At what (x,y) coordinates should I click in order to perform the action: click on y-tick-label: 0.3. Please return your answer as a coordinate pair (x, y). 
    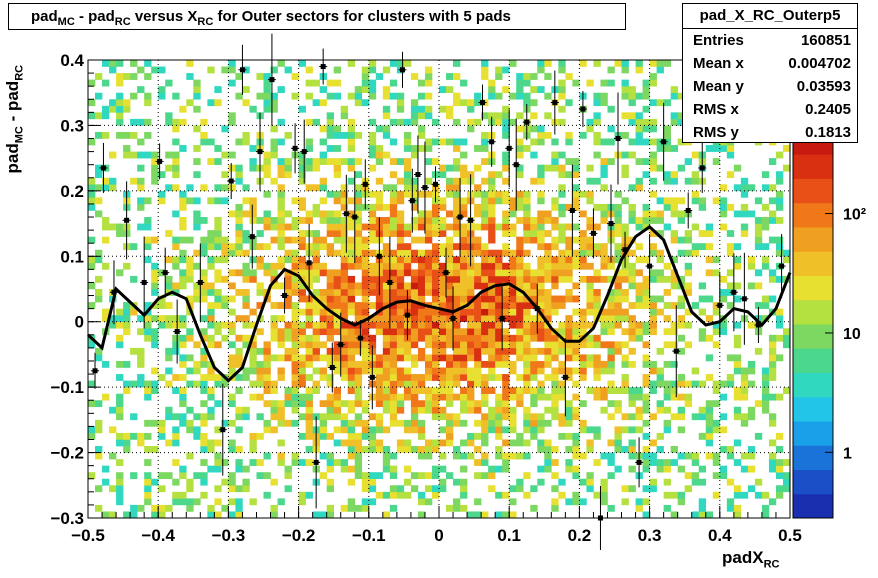
    Looking at the image, I should click on (72, 125).